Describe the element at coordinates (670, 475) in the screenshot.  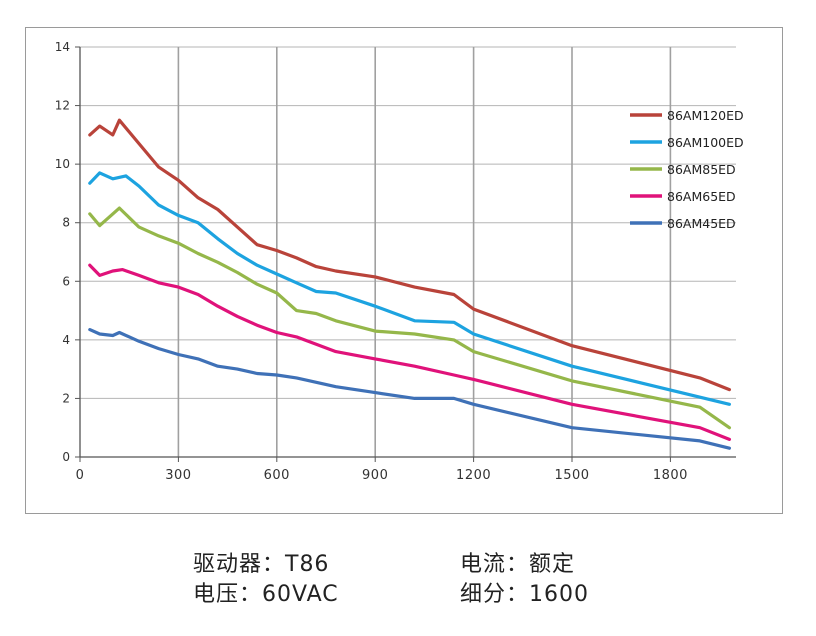
I see `x-tick-label: 1800` at that location.